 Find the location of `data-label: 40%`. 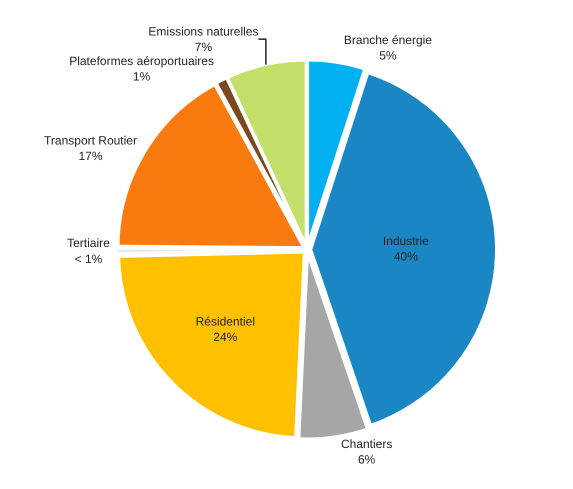

data-label: 40% is located at coordinates (406, 257).